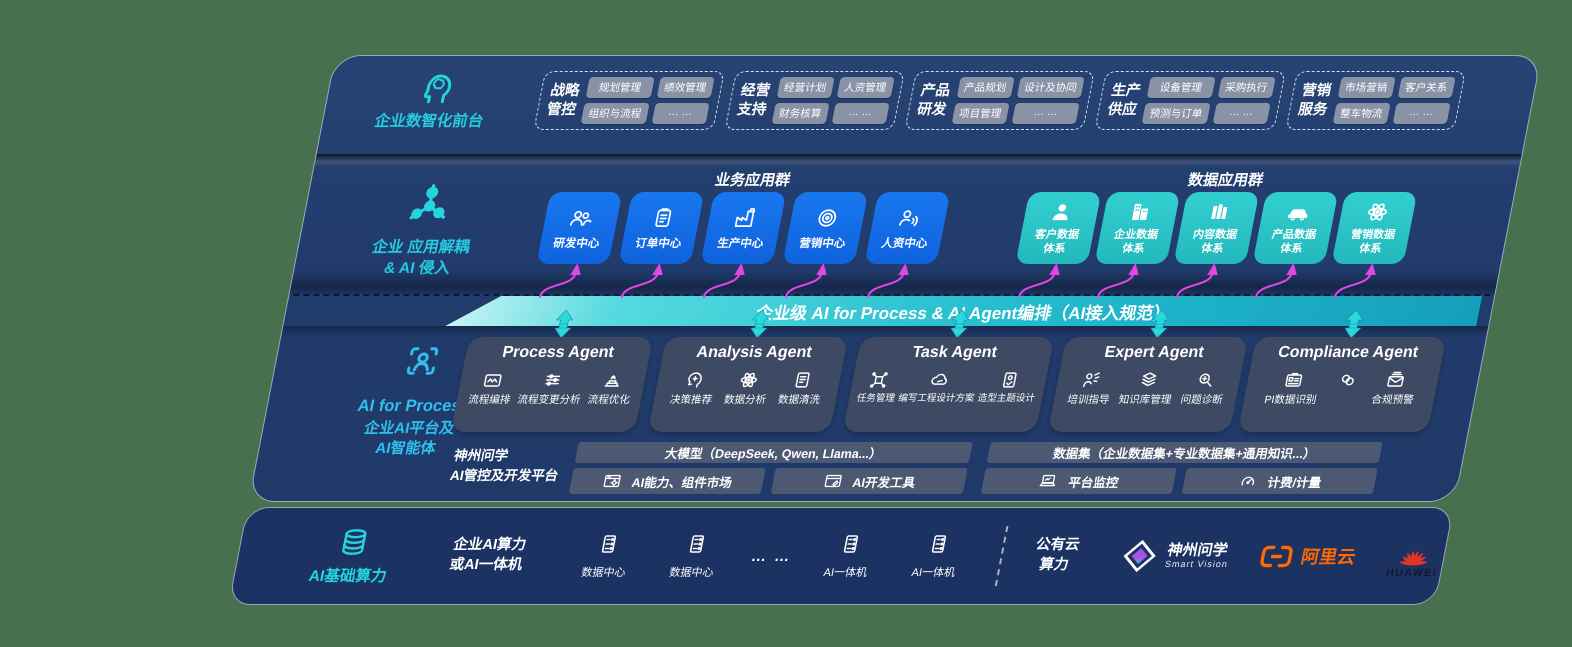 This screenshot has height=647, width=1572. What do you see at coordinates (620, 87) in the screenshot?
I see `pill: 规划管理` at bounding box center [620, 87].